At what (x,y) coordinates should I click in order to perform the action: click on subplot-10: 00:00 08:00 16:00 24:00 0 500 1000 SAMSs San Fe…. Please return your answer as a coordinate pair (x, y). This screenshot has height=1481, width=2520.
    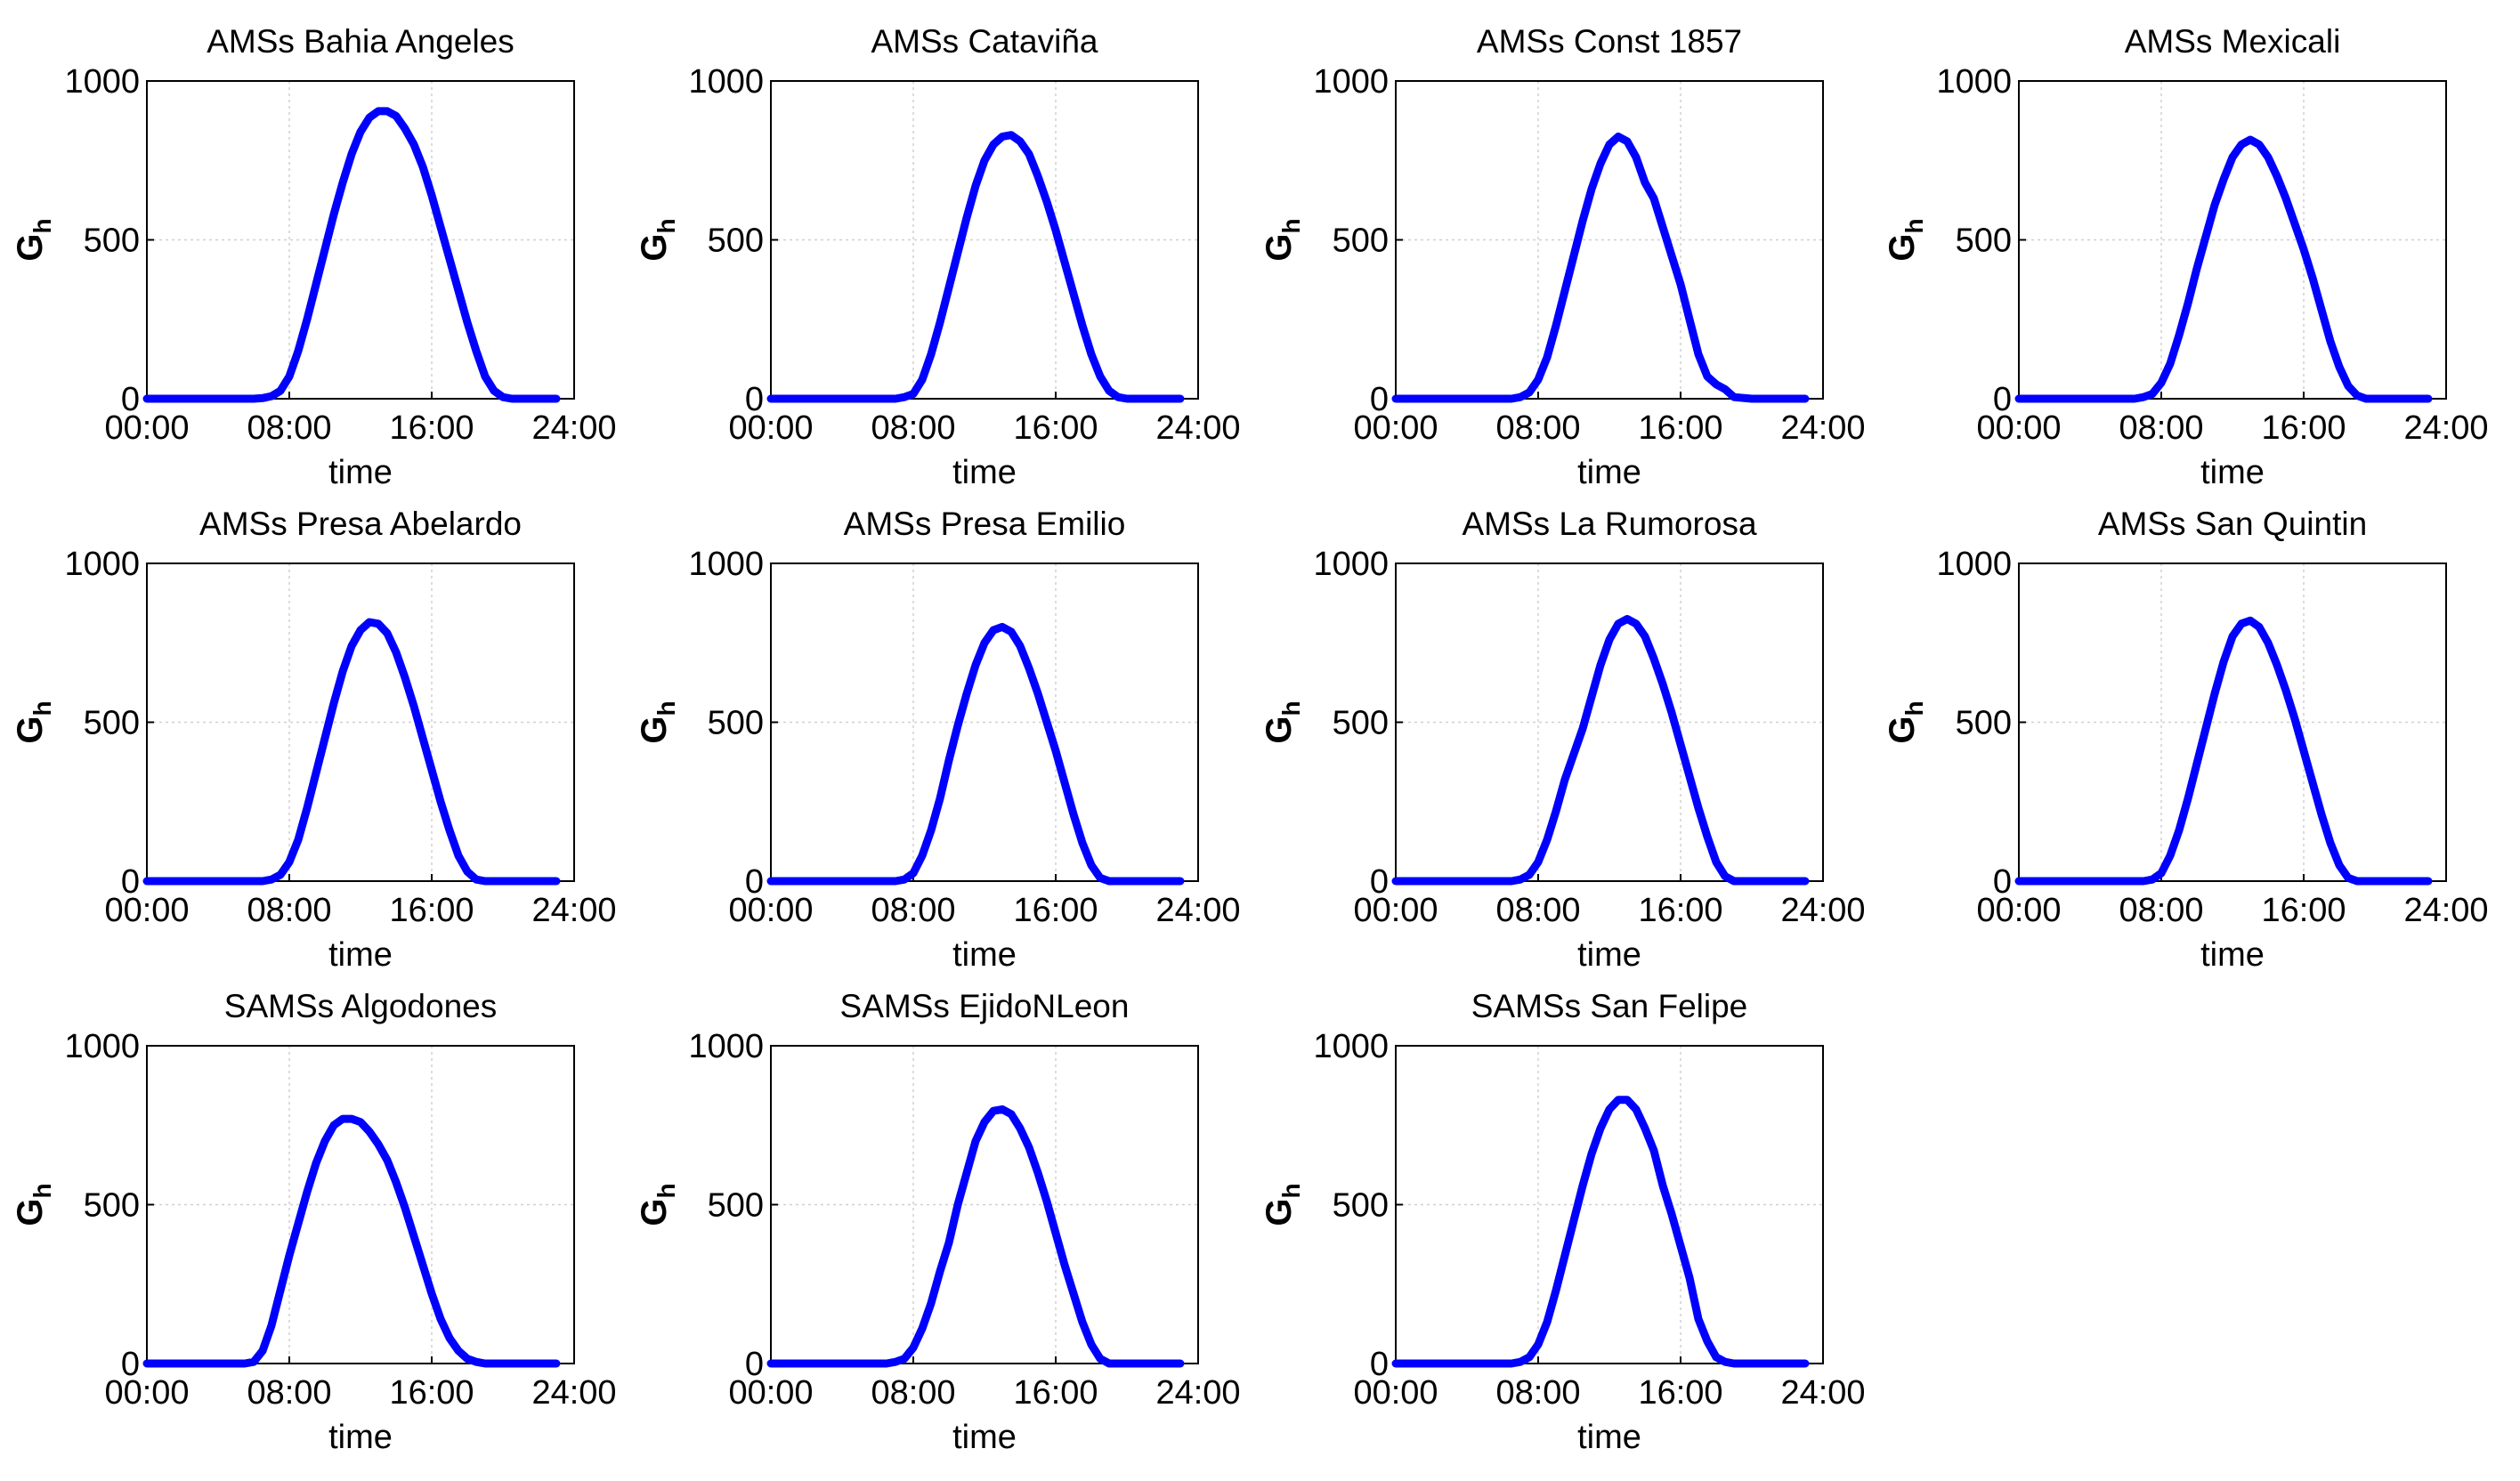
    Looking at the image, I should click on (1563, 1222).